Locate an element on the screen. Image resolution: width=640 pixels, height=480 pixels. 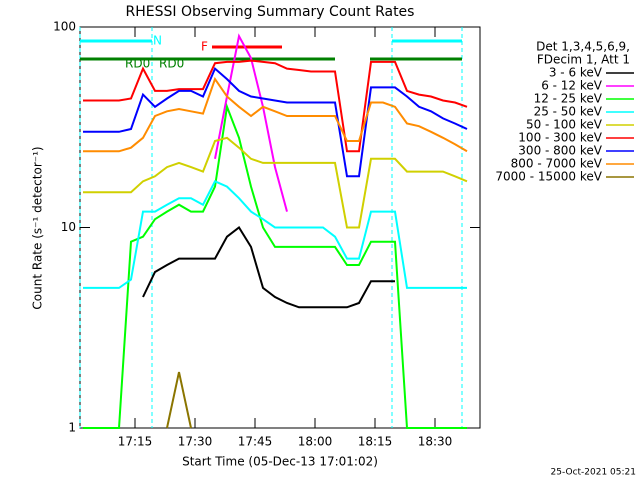
legend-title: FDecim 1, Att 1 is located at coordinates (583, 60).